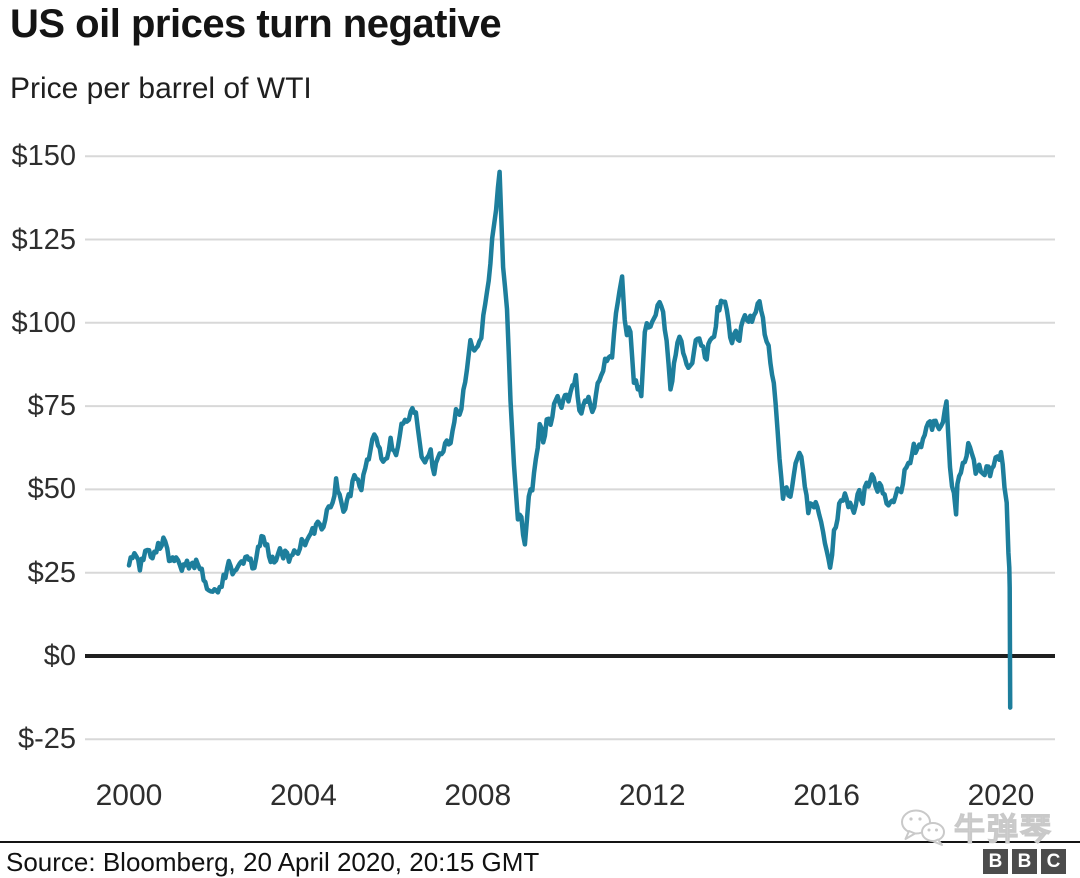  What do you see at coordinates (923, 827) in the screenshot?
I see `wechat-icon` at bounding box center [923, 827].